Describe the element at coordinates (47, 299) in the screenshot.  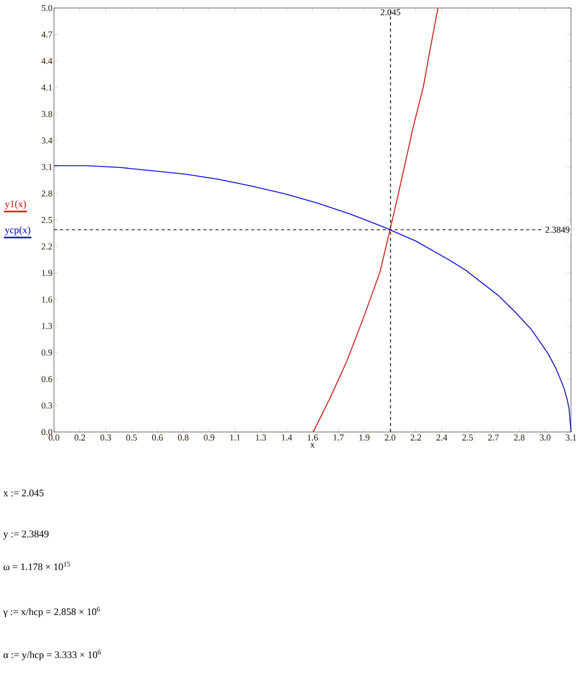
I see `y-tick-label: 1.6` at that location.